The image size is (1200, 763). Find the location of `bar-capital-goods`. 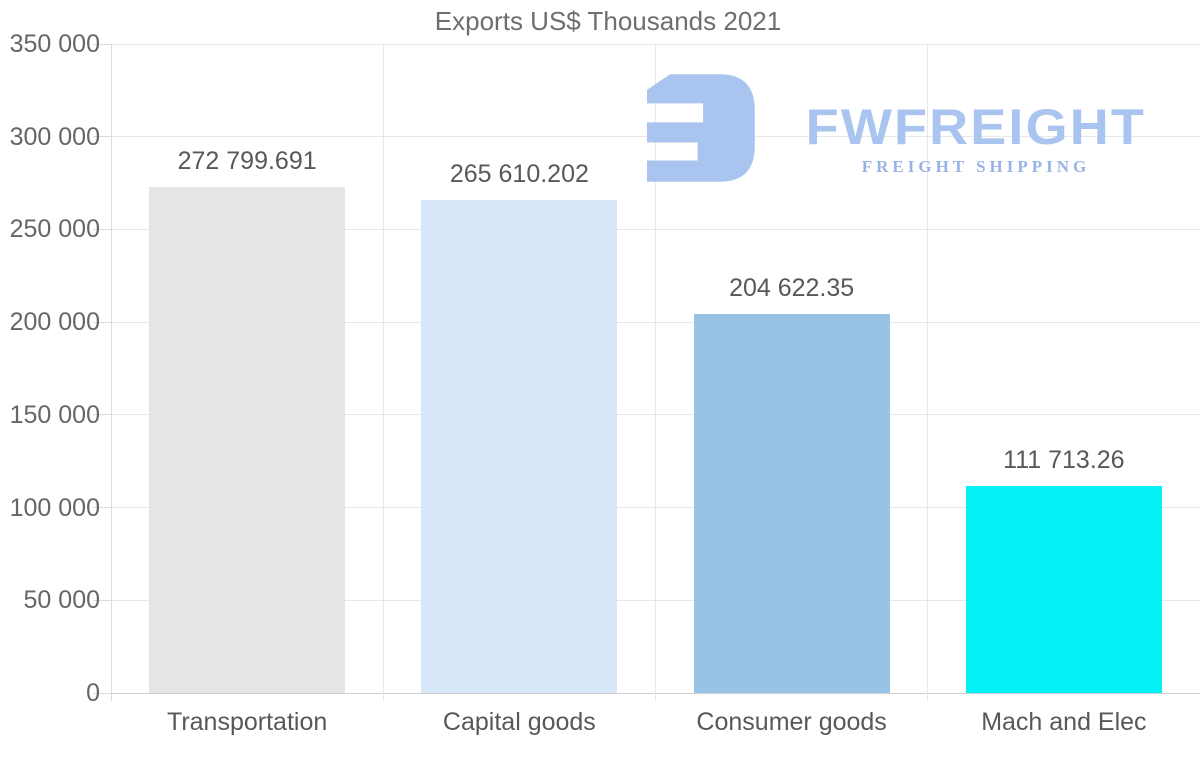

bar-capital-goods is located at coordinates (519, 446).